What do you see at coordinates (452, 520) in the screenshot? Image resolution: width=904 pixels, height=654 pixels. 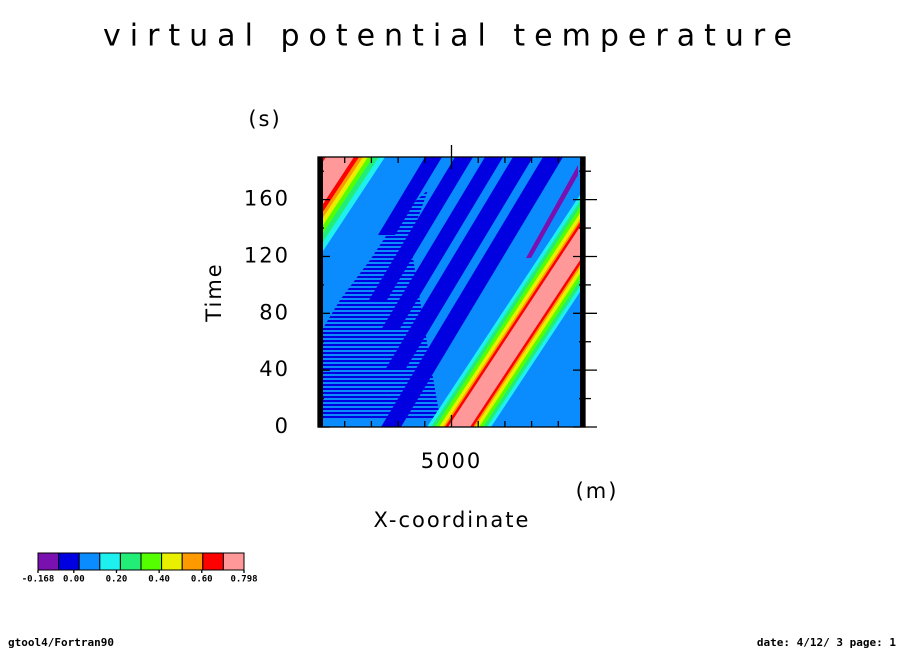 I see `x-axis-label: X-coordinate` at bounding box center [452, 520].